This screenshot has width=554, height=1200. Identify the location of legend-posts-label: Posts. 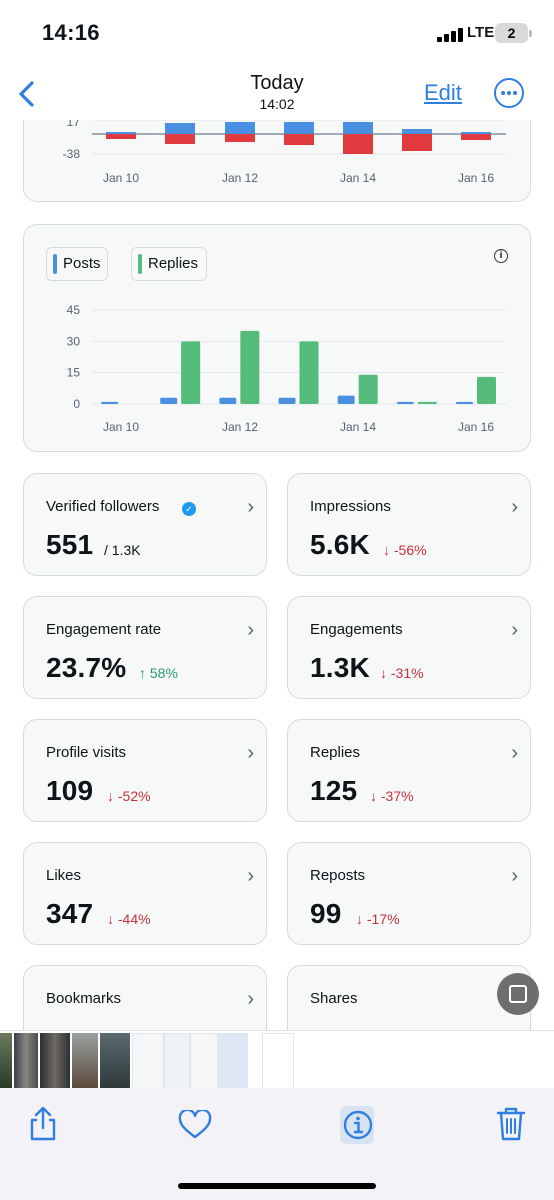
(82, 263).